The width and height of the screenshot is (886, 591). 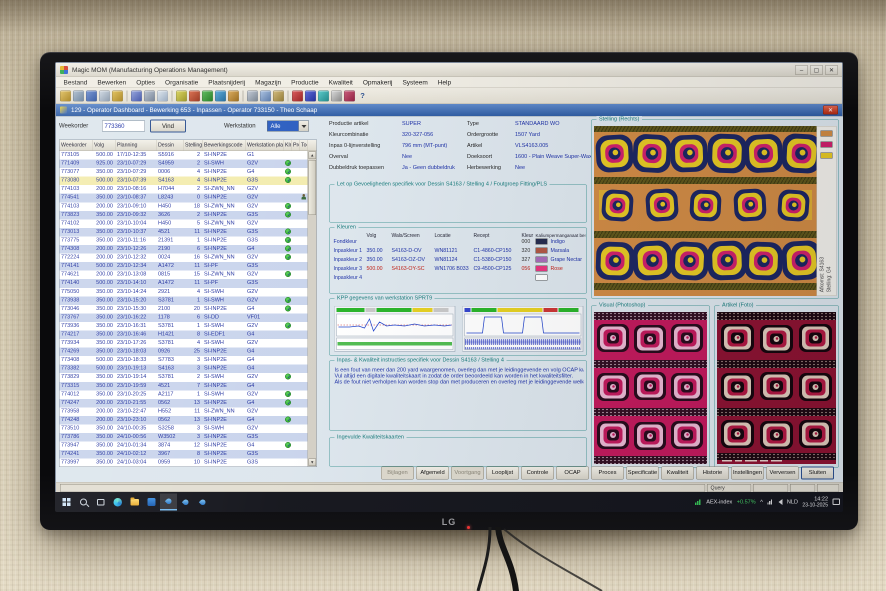 What do you see at coordinates (188, 394) in the screenshot?
I see `table-row: 774012 350.00 23/10-20:25 A2117 1 SI-SWH G2V ✓` at bounding box center [188, 394].